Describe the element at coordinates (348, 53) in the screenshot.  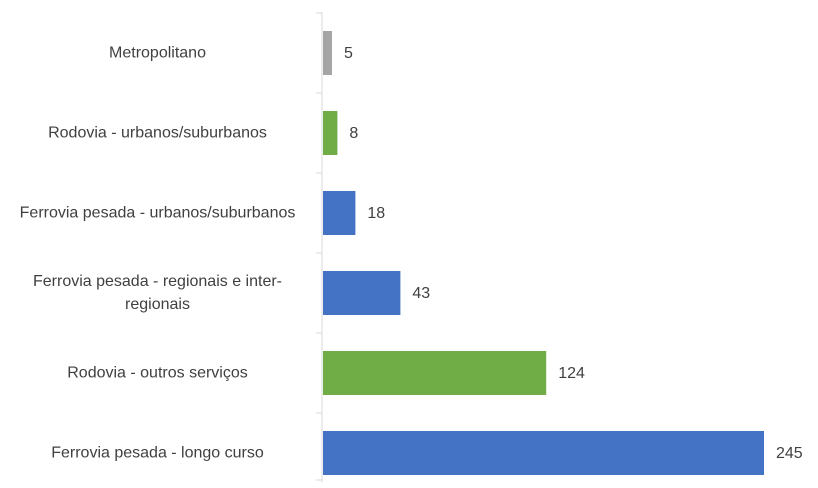
I see `value-label: 5` at that location.